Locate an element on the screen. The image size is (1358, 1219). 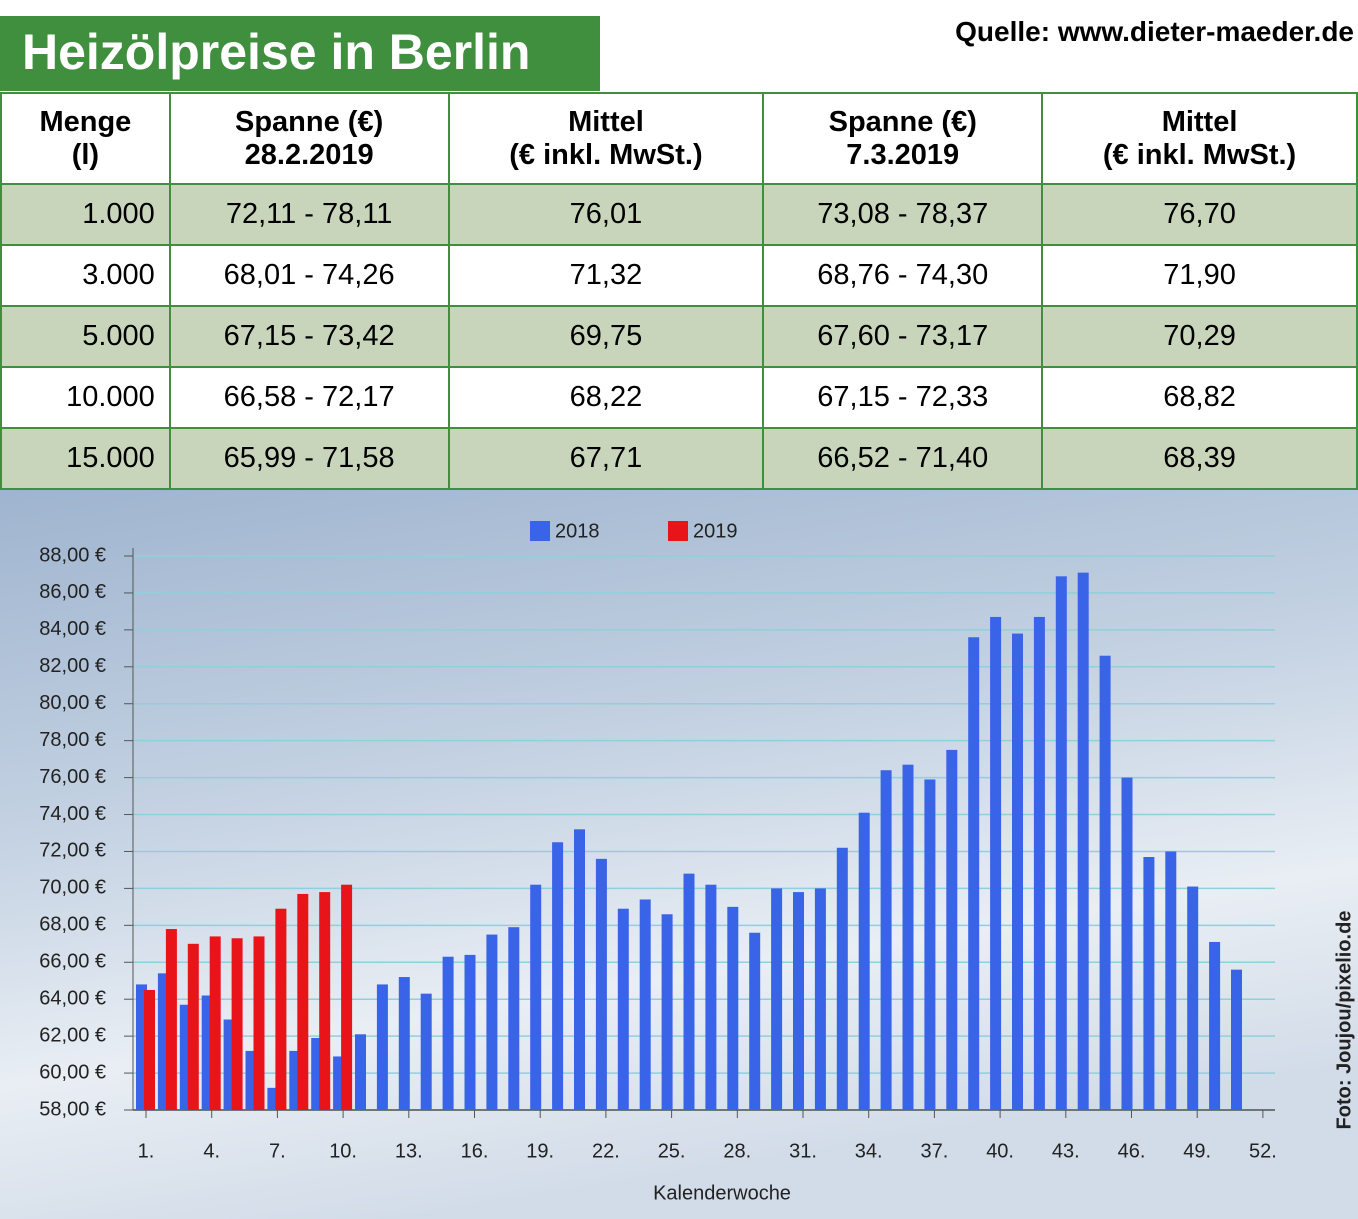
header-line: (l) is located at coordinates (85, 154).